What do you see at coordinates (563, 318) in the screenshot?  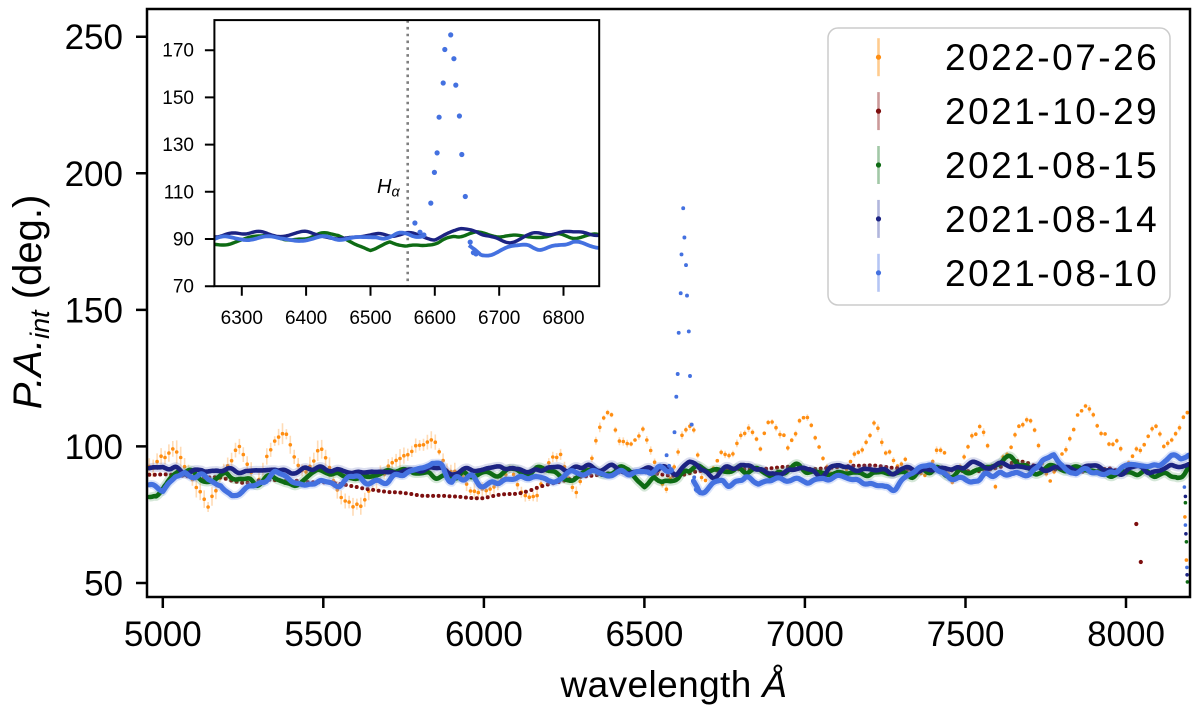 I see `svg-text: 6800` at bounding box center [563, 318].